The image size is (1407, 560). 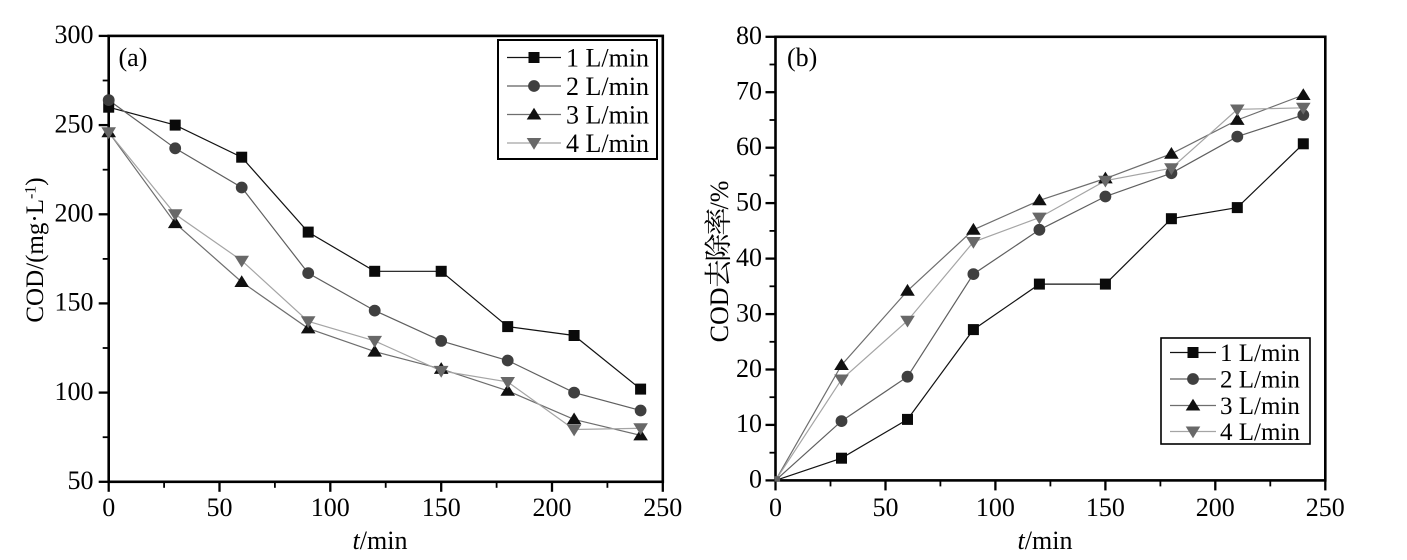 I want to click on svg-text: 80, so click(x=749, y=35).